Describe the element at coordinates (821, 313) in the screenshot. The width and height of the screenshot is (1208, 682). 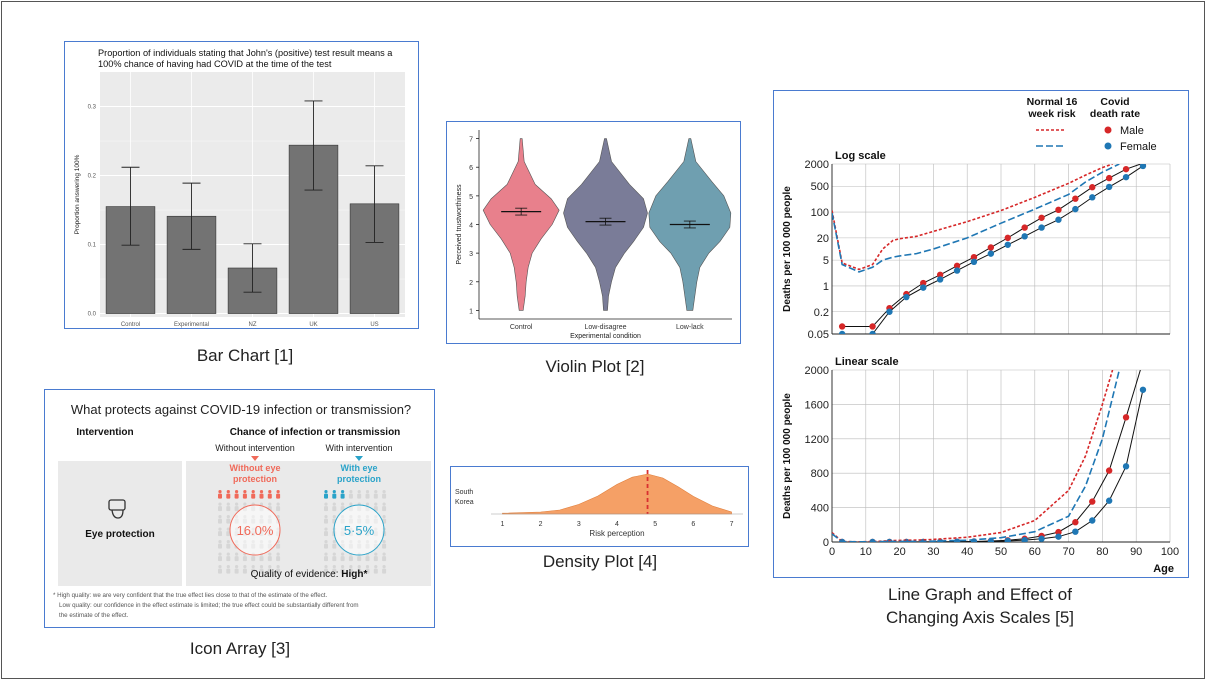
I see `log-panel-y-tick-label: 0.2` at that location.